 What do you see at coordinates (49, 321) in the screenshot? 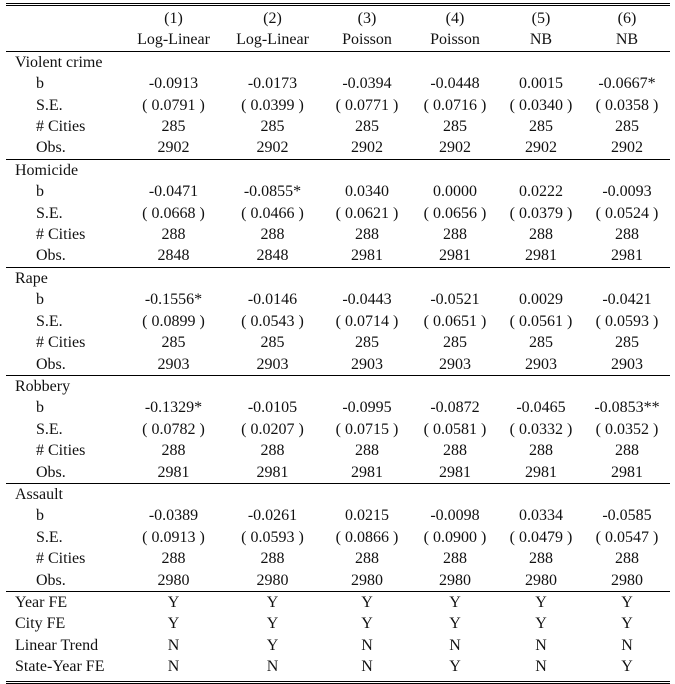
I see `row-label: S.E.` at bounding box center [49, 321].